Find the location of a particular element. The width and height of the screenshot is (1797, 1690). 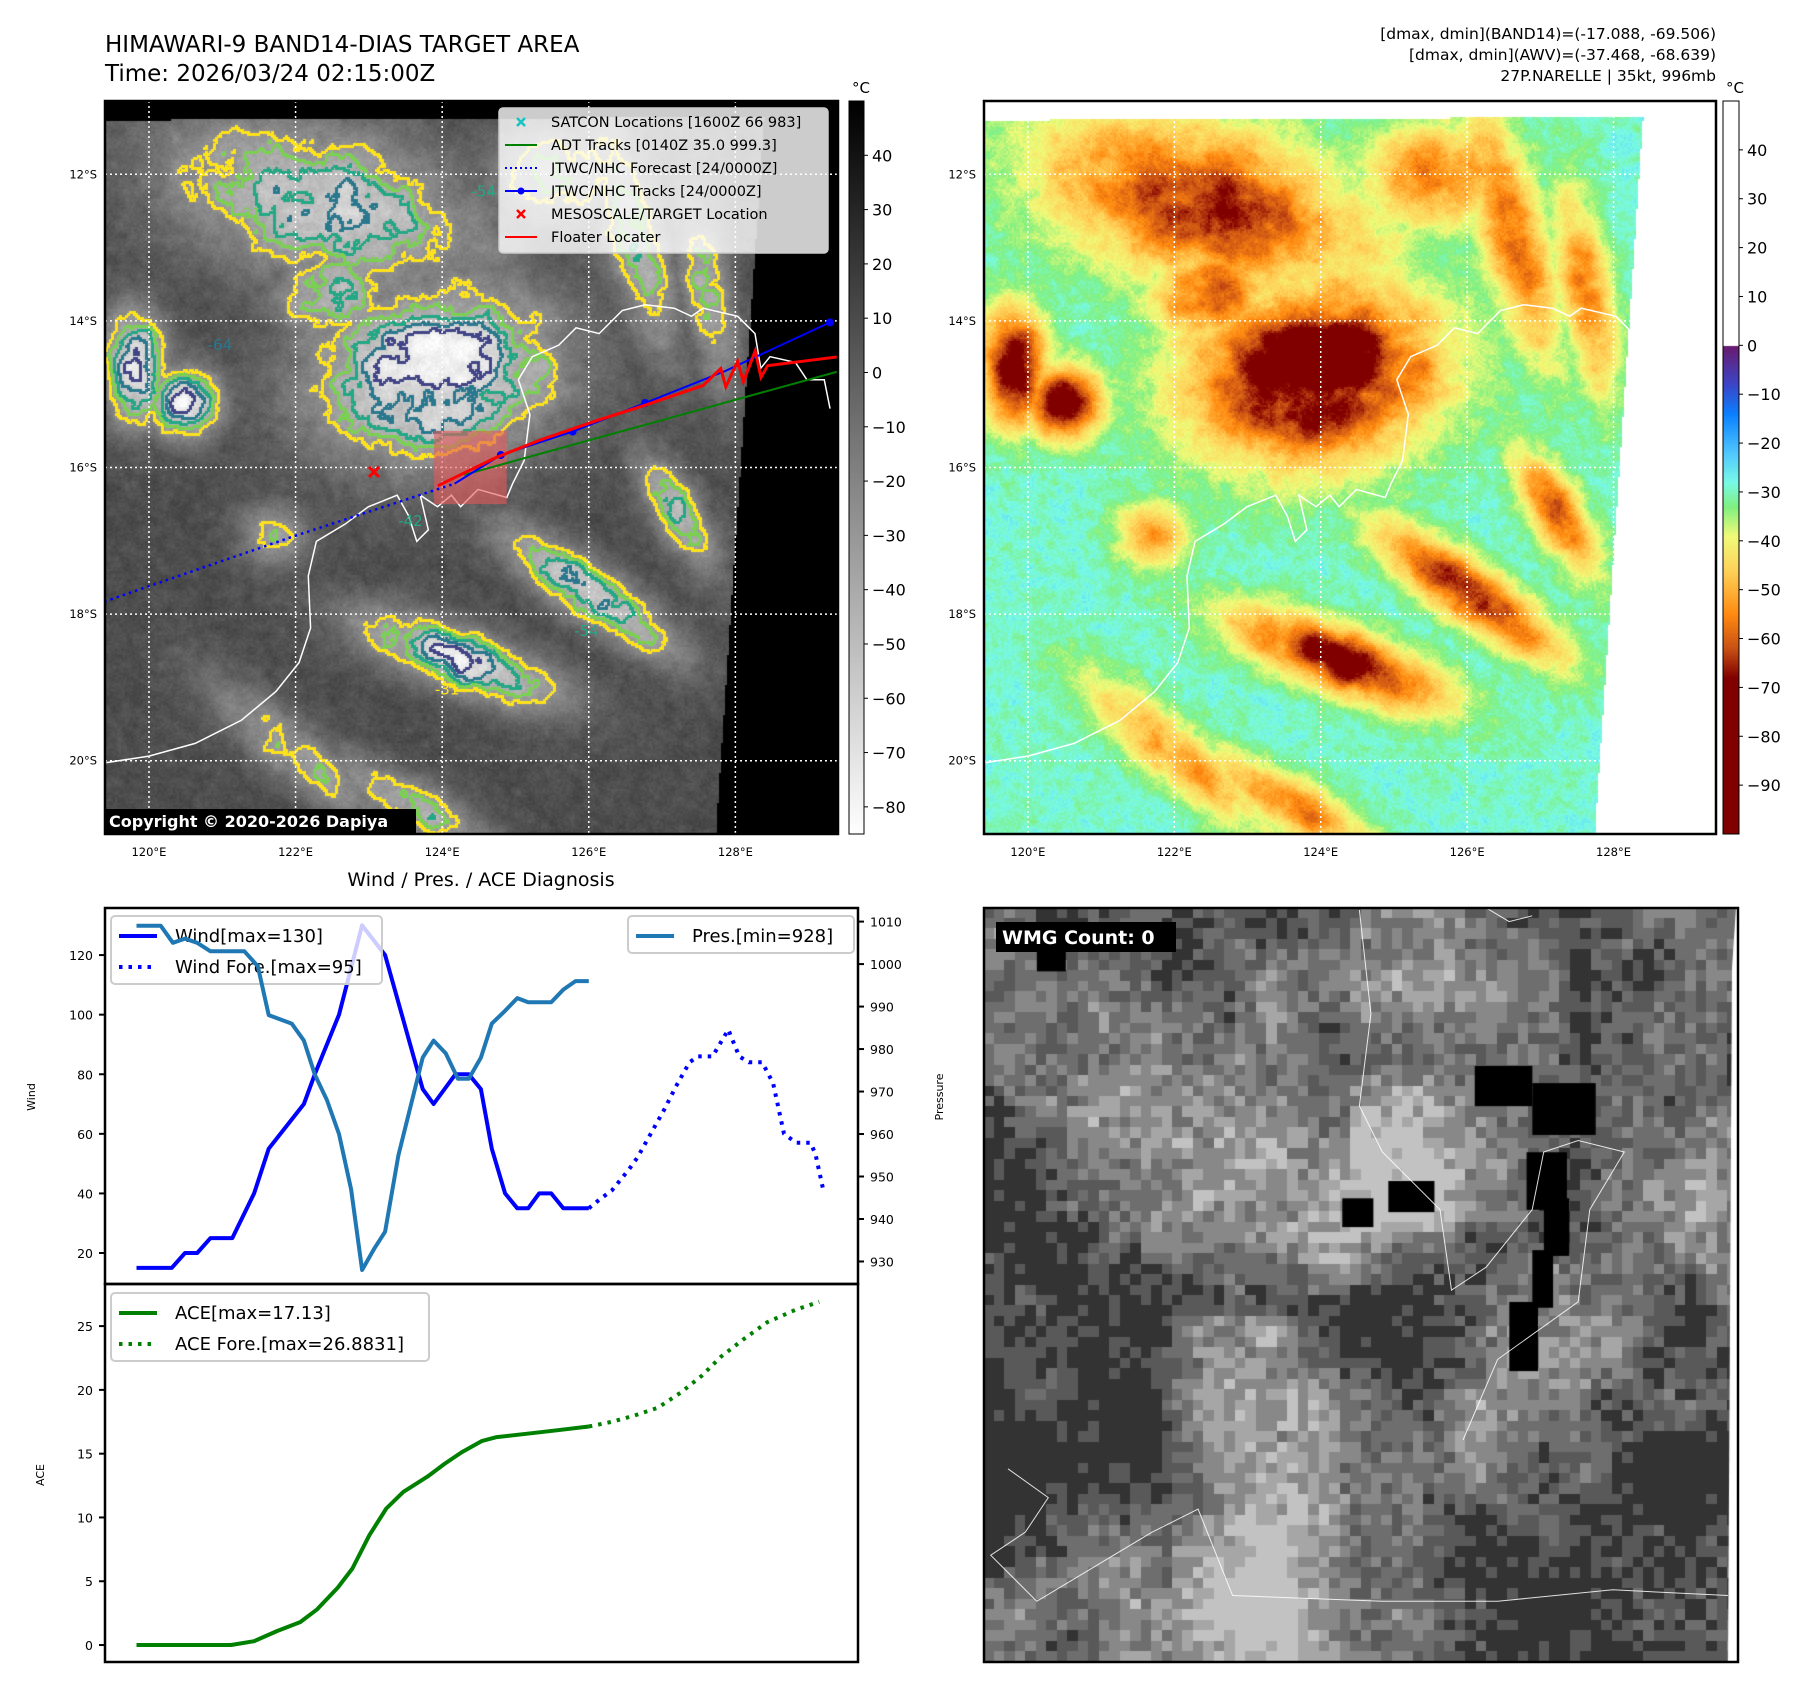

wind-axis-tick-label: 60 is located at coordinates (85, 1134).